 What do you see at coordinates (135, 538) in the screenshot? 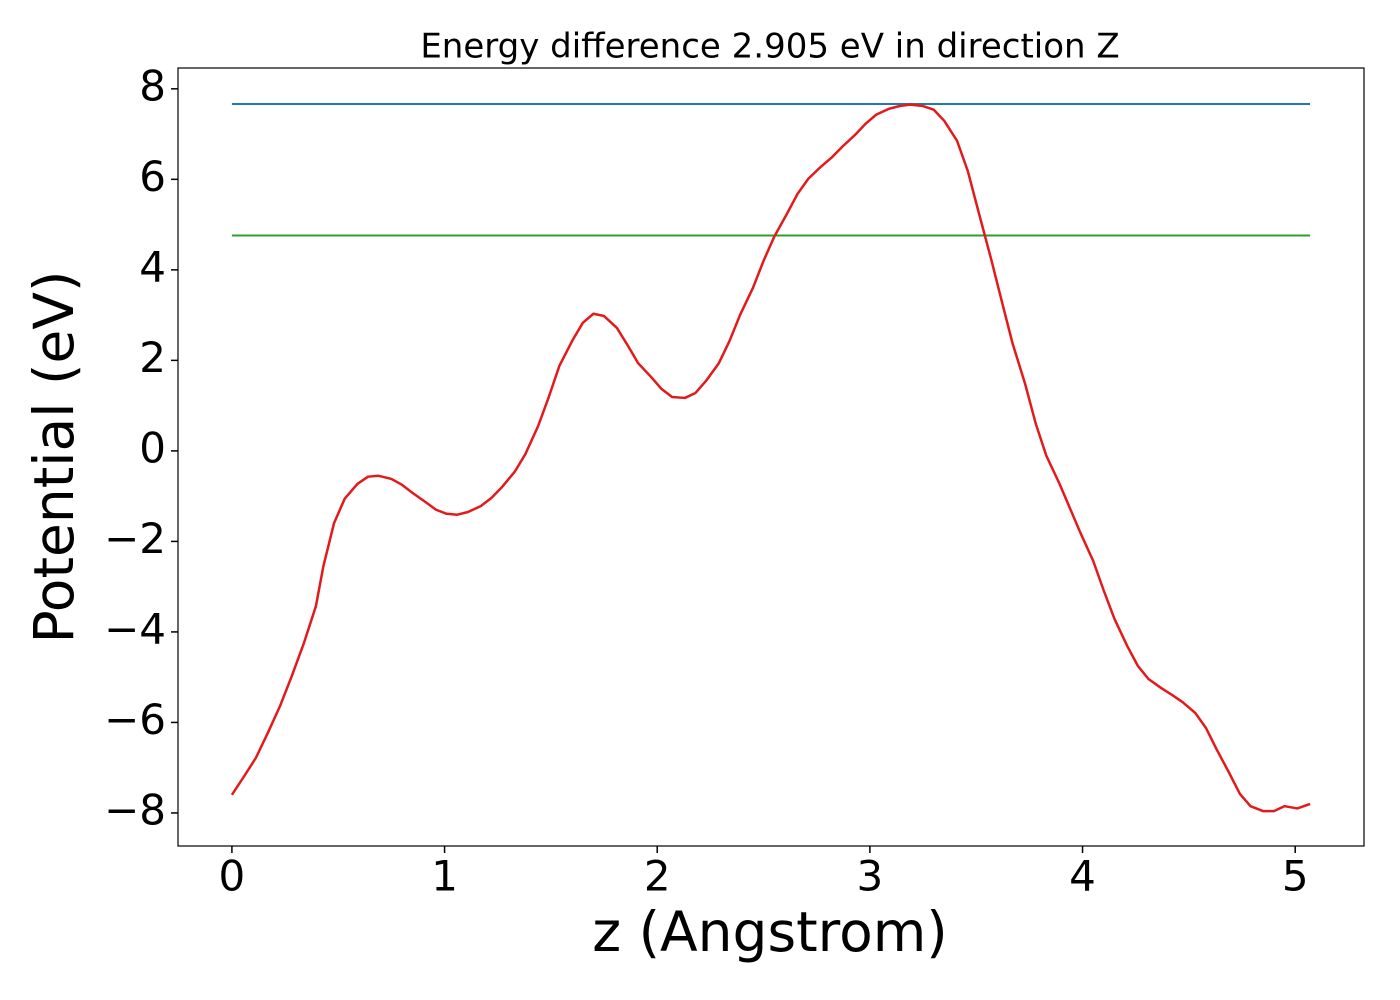
I see `y-tick-label: −2` at bounding box center [135, 538].